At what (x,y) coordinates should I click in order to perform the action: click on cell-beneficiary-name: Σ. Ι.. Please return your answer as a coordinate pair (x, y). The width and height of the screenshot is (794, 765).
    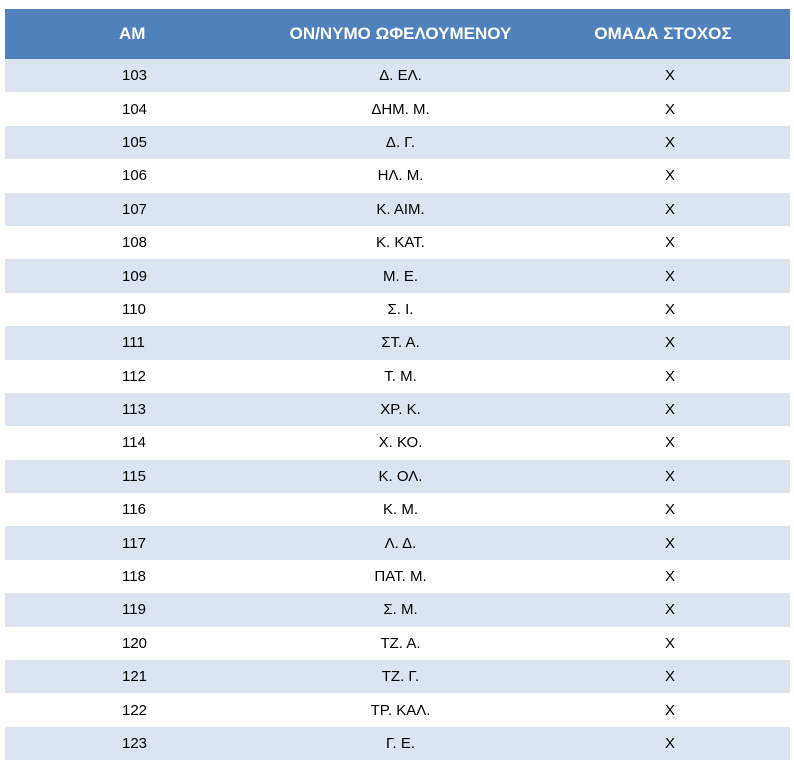
    Looking at the image, I should click on (400, 309).